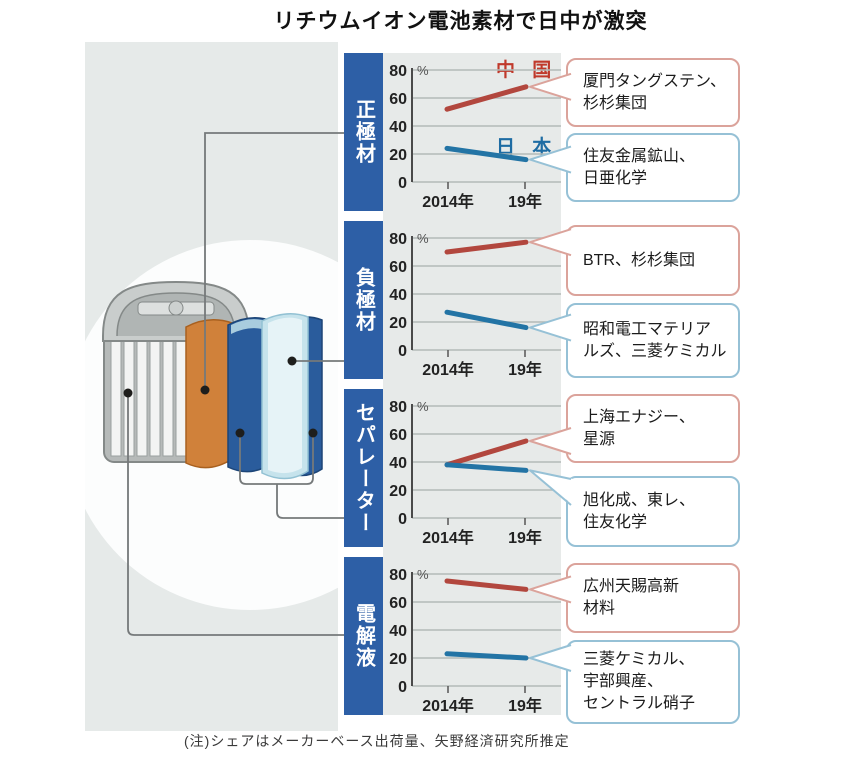  I want to click on china-companies-text: 広州天賜高新 材料, so click(631, 597).